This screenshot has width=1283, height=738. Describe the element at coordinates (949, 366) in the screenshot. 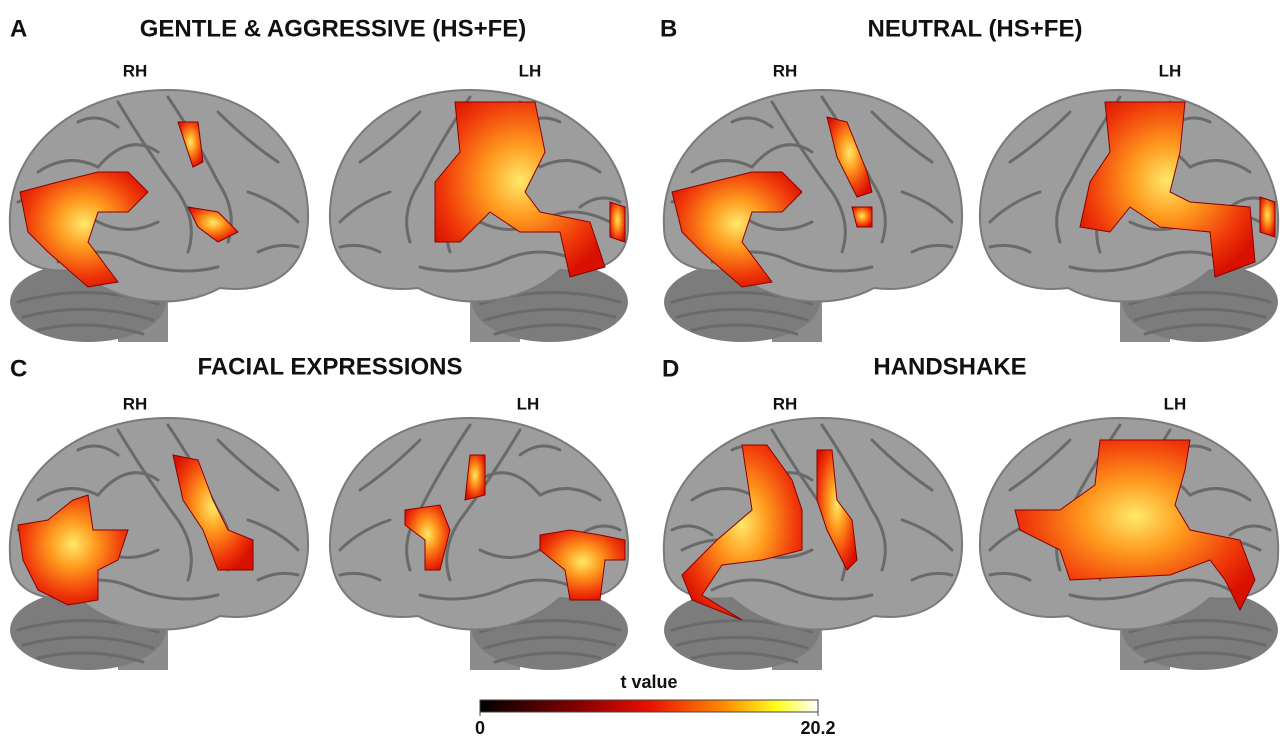

I see `panel-title: HANDSHAKE` at that location.